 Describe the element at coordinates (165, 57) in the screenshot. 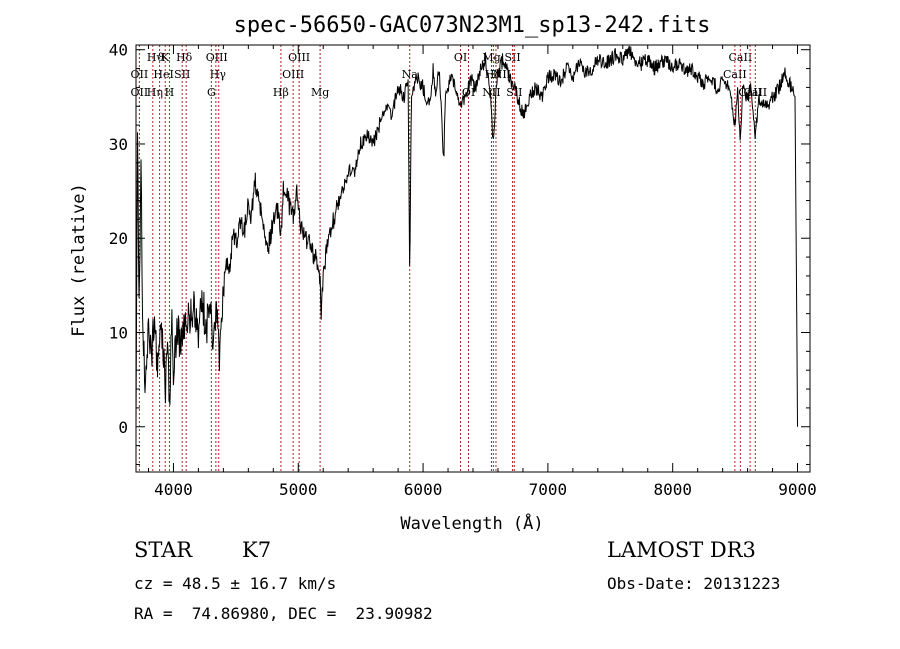

I see `line-label: K` at that location.